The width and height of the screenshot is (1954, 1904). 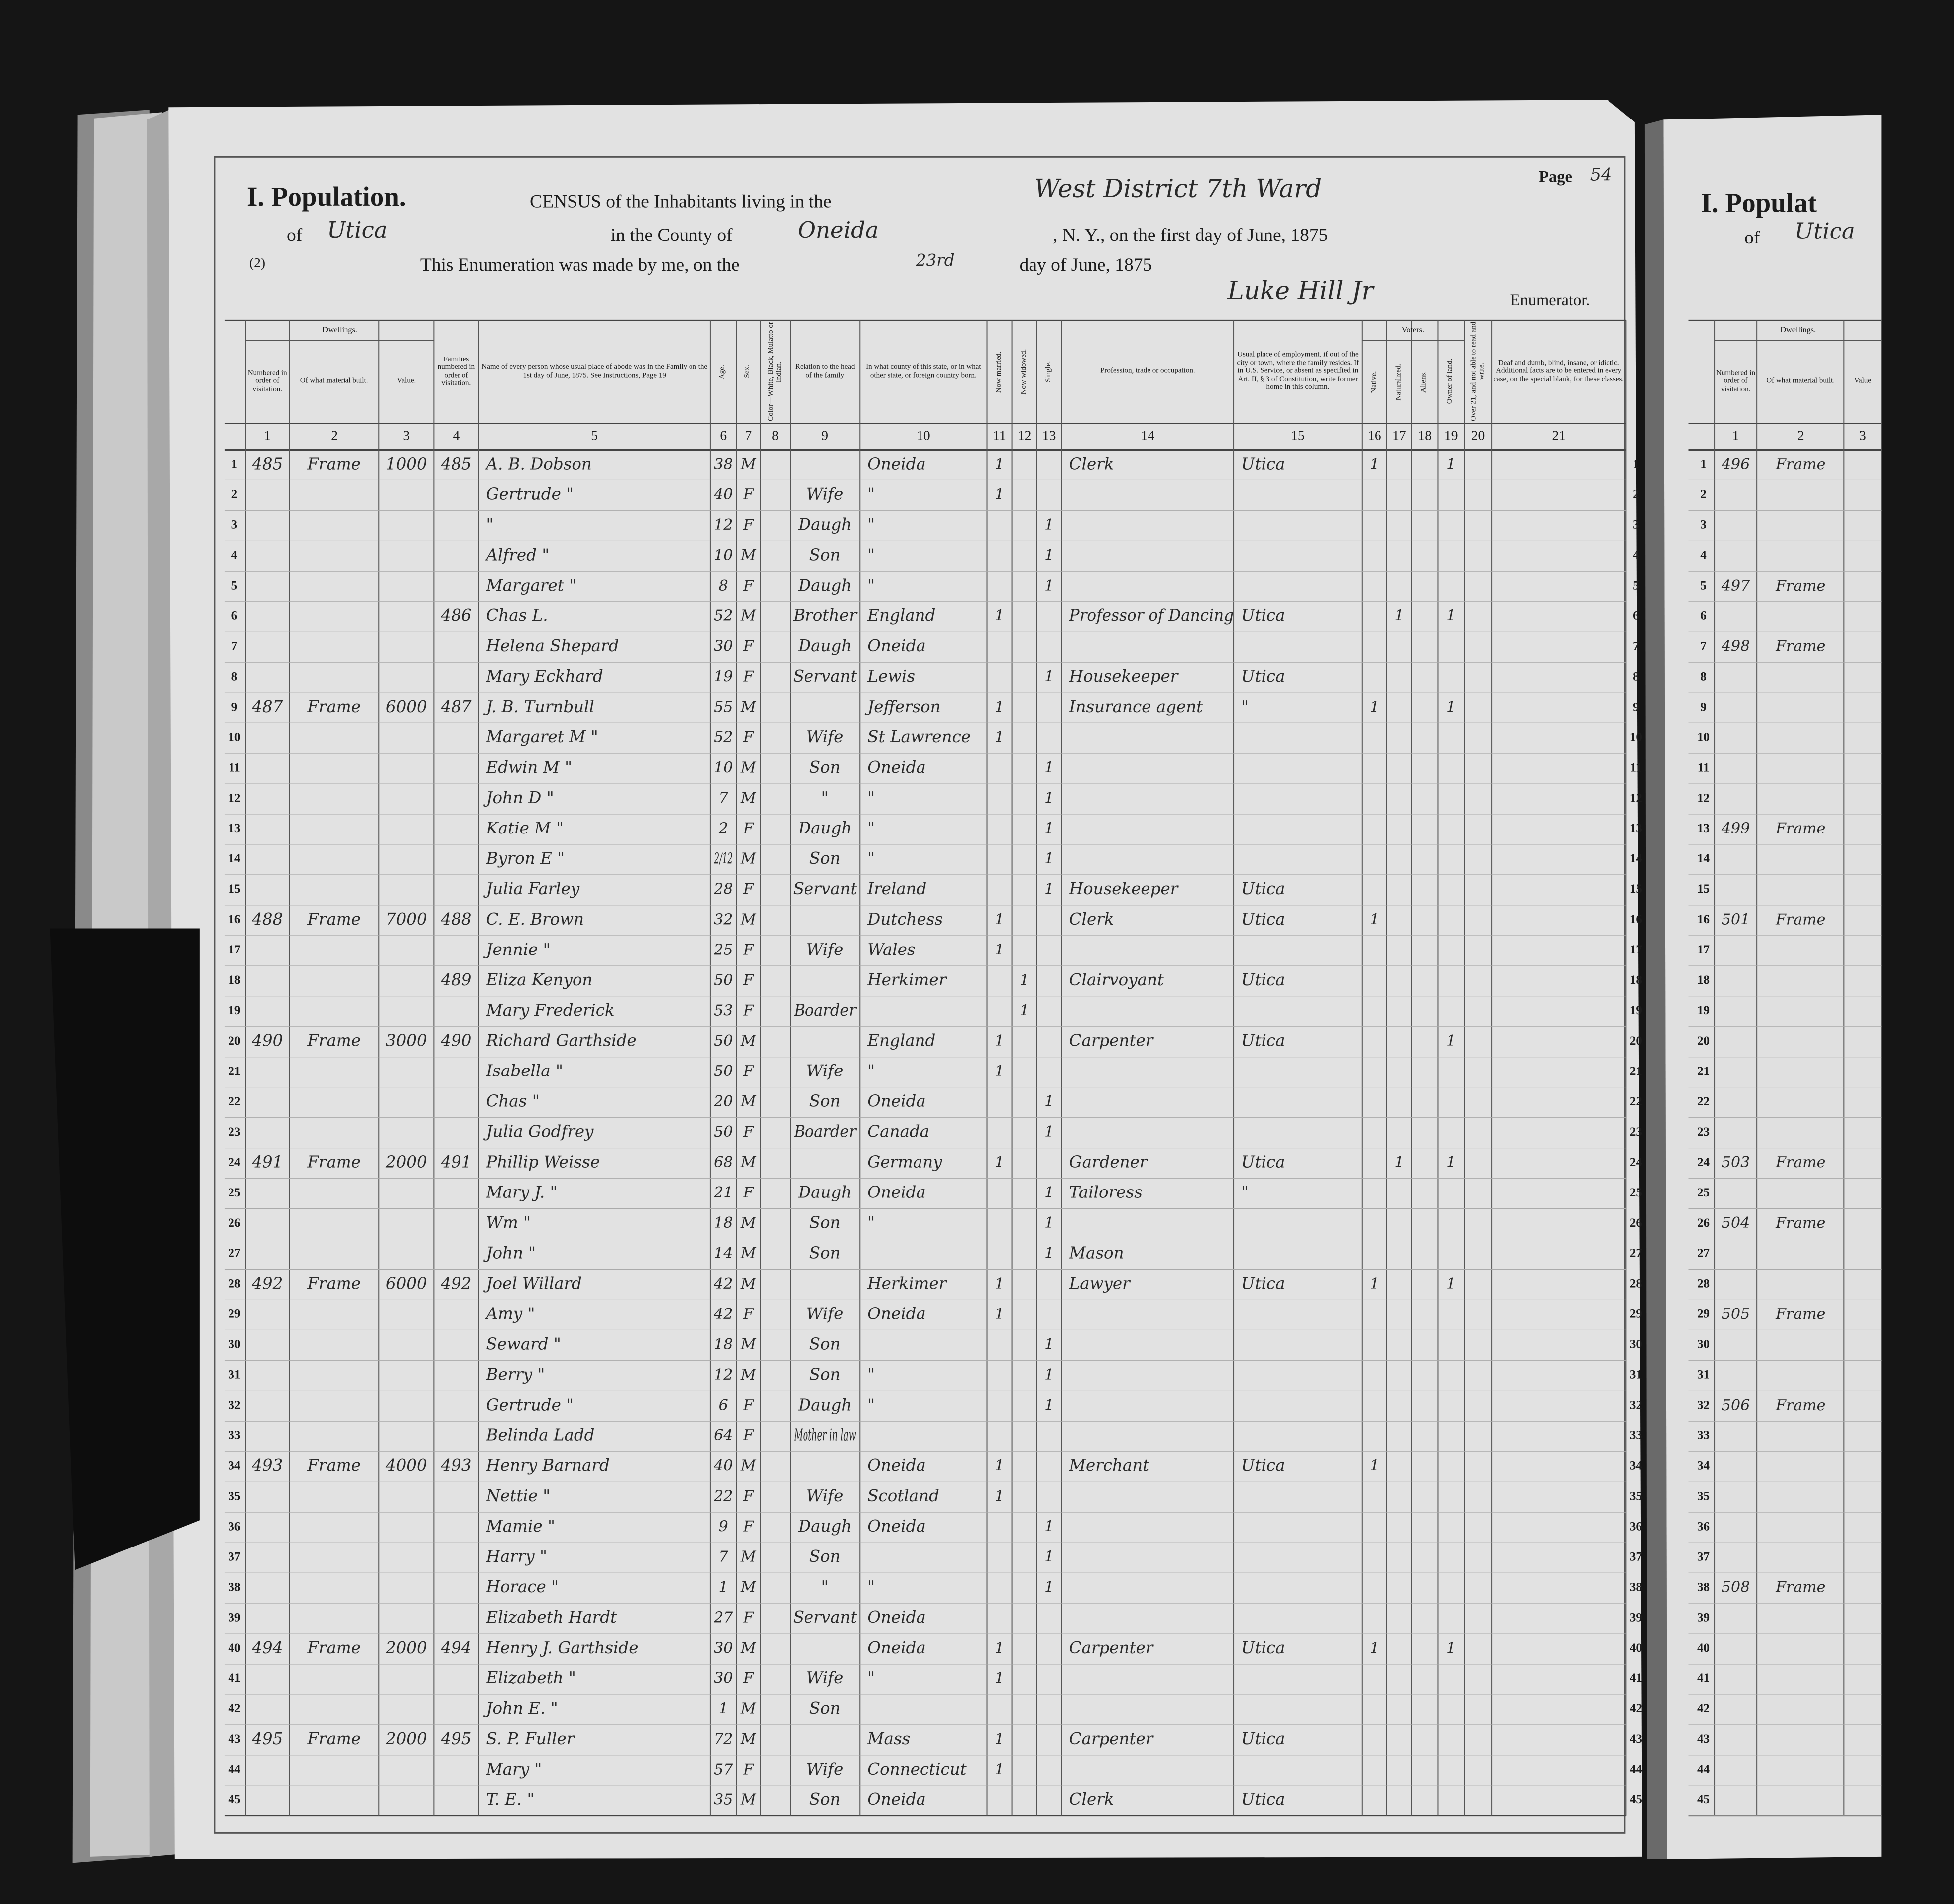 I want to click on right-line-number: 28, so click(x=1703, y=1284).